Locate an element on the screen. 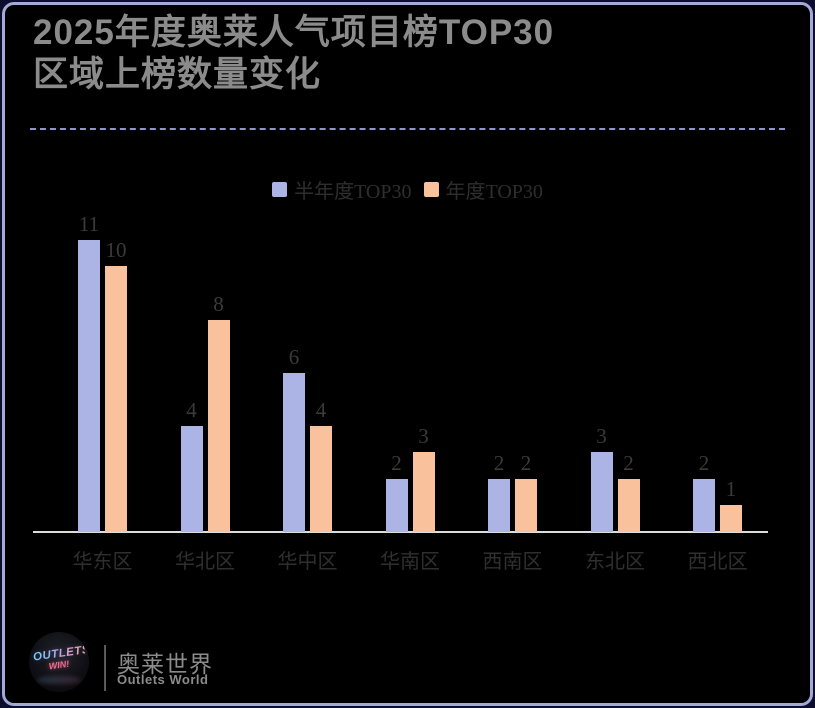 This screenshot has height=708, width=815. title-divider is located at coordinates (407, 129).